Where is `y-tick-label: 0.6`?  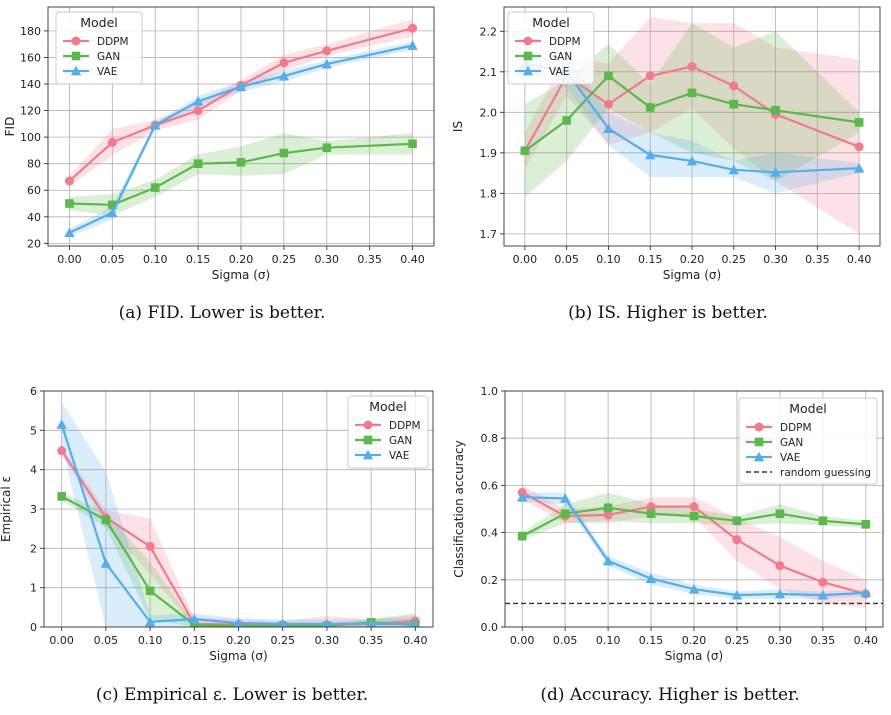 y-tick-label: 0.6 is located at coordinates (490, 485).